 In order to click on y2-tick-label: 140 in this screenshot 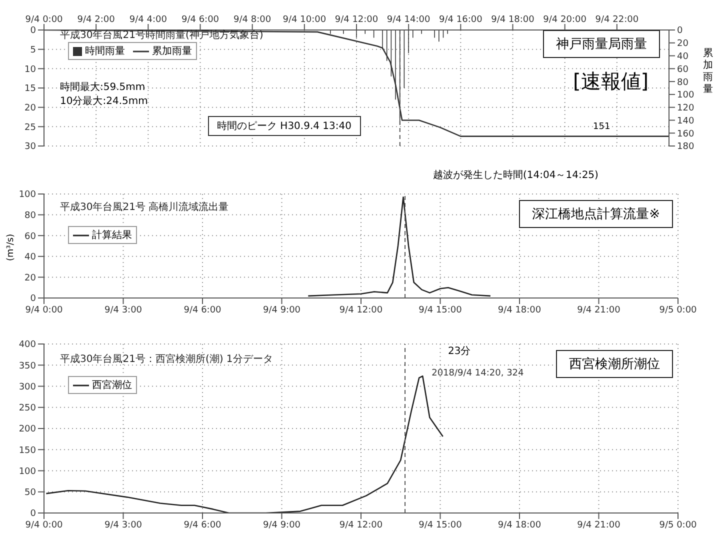, I will do `click(685, 121)`.